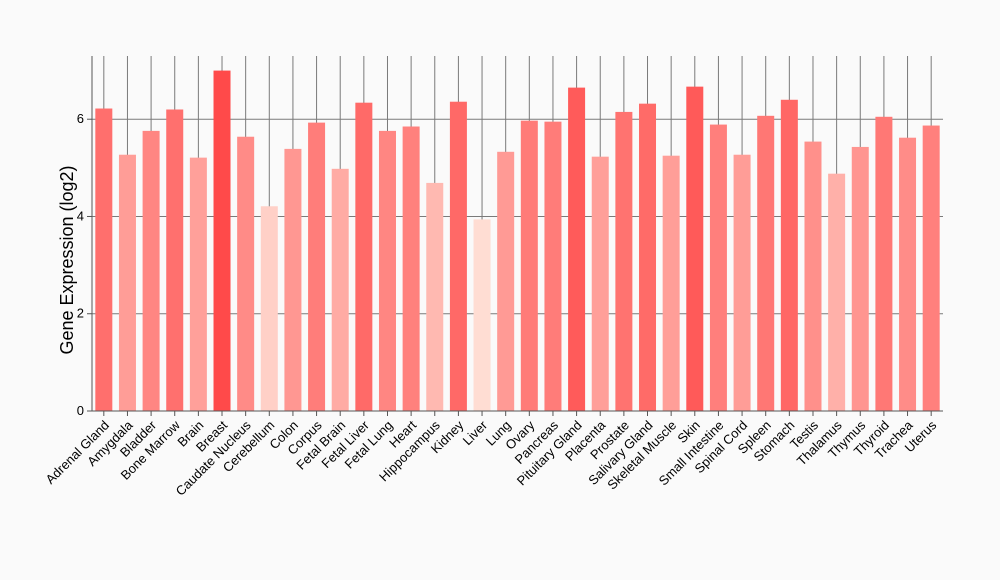 The width and height of the screenshot is (1000, 580). I want to click on bar-cerebellum, so click(269, 308).